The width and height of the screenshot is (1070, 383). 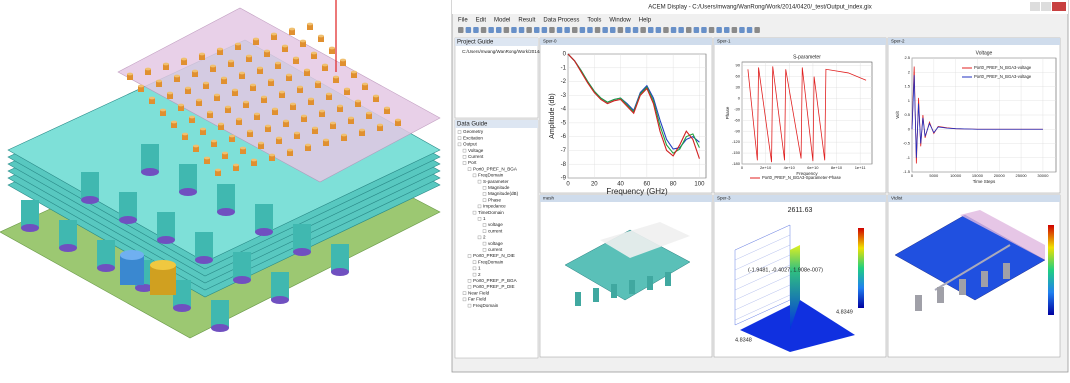 What do you see at coordinates (494, 199) in the screenshot?
I see `tree-item: Phase` at bounding box center [494, 199].